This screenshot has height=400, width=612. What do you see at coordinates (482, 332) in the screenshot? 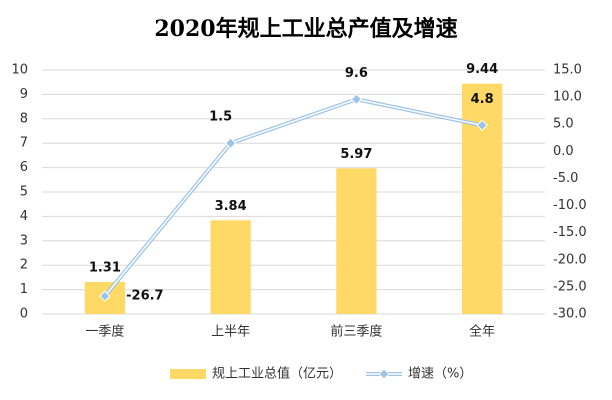
I see `x-tick-label: 全年` at bounding box center [482, 332].